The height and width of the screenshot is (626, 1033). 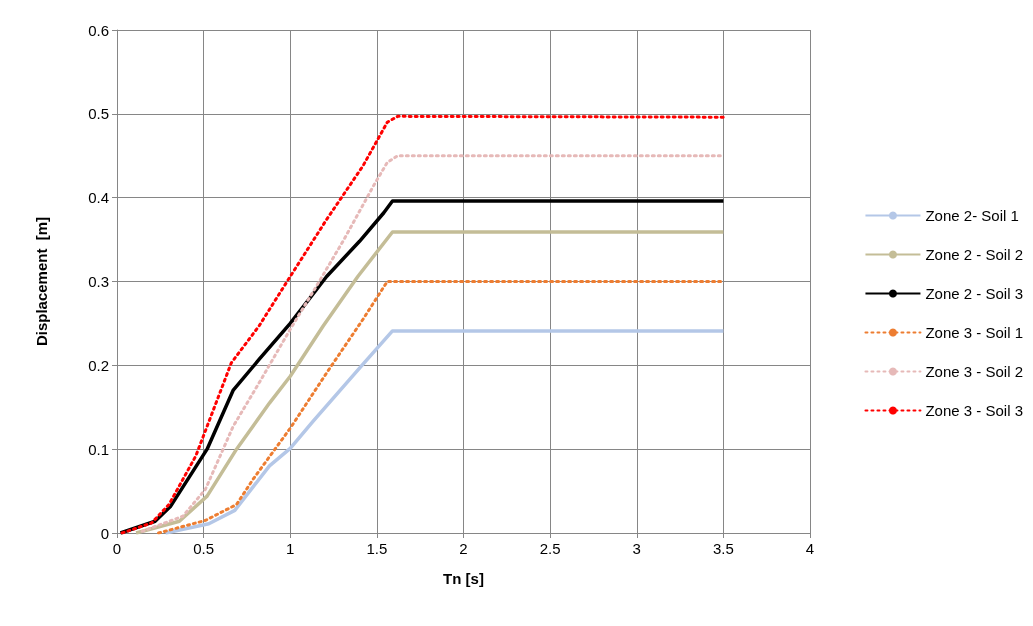 I want to click on x-tick-label: 1.5, so click(x=377, y=548).